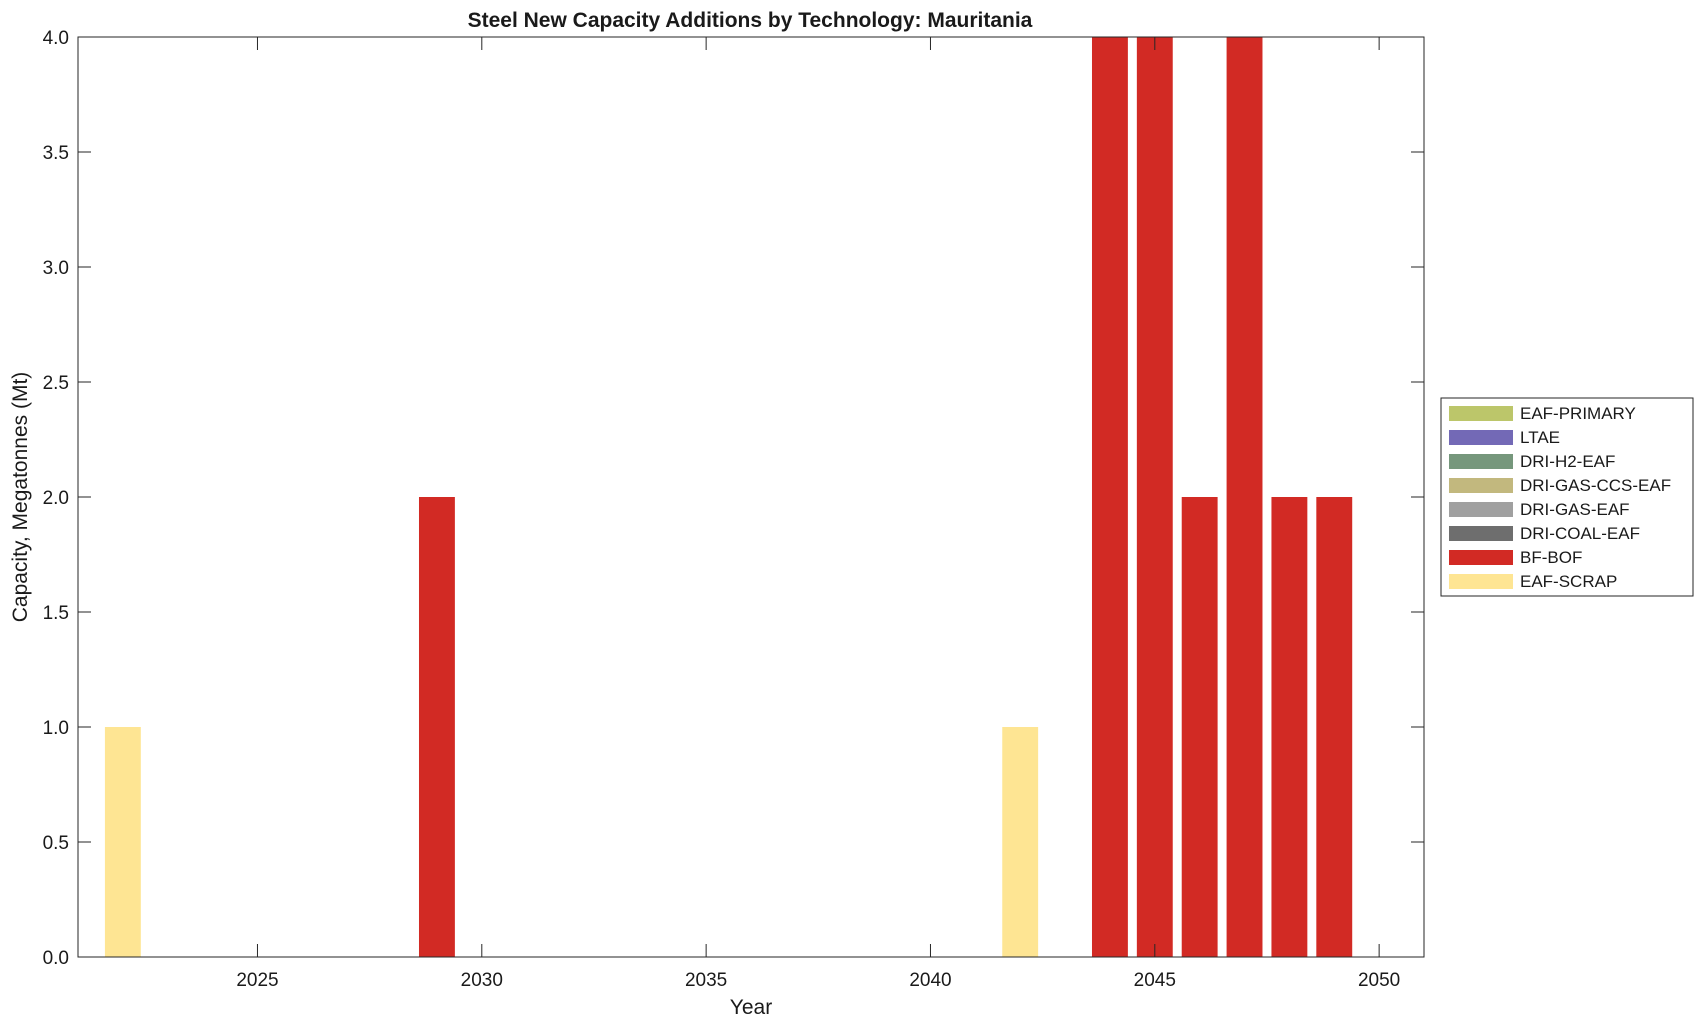 The width and height of the screenshot is (1696, 1026). I want to click on legend-label-dri-coal-eaf: DRI-COAL-EAF, so click(1580, 533).